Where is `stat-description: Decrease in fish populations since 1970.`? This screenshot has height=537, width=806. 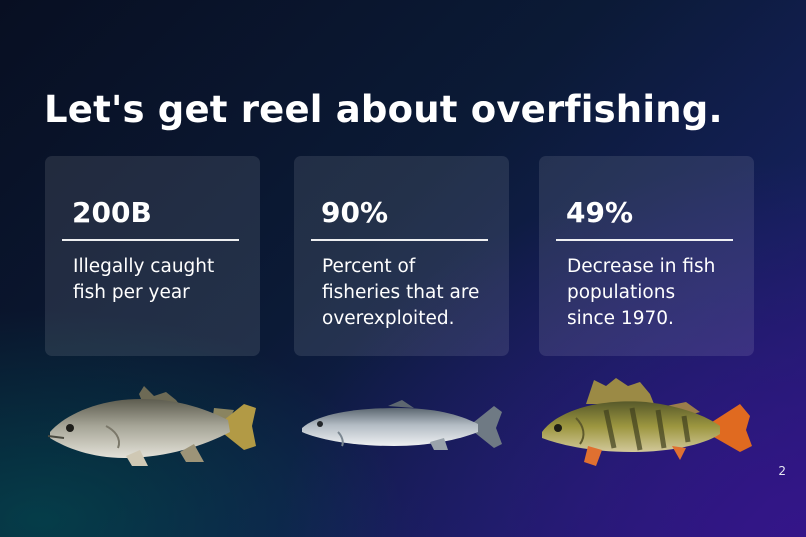 stat-description: Decrease in fish populations since 1970. is located at coordinates (641, 292).